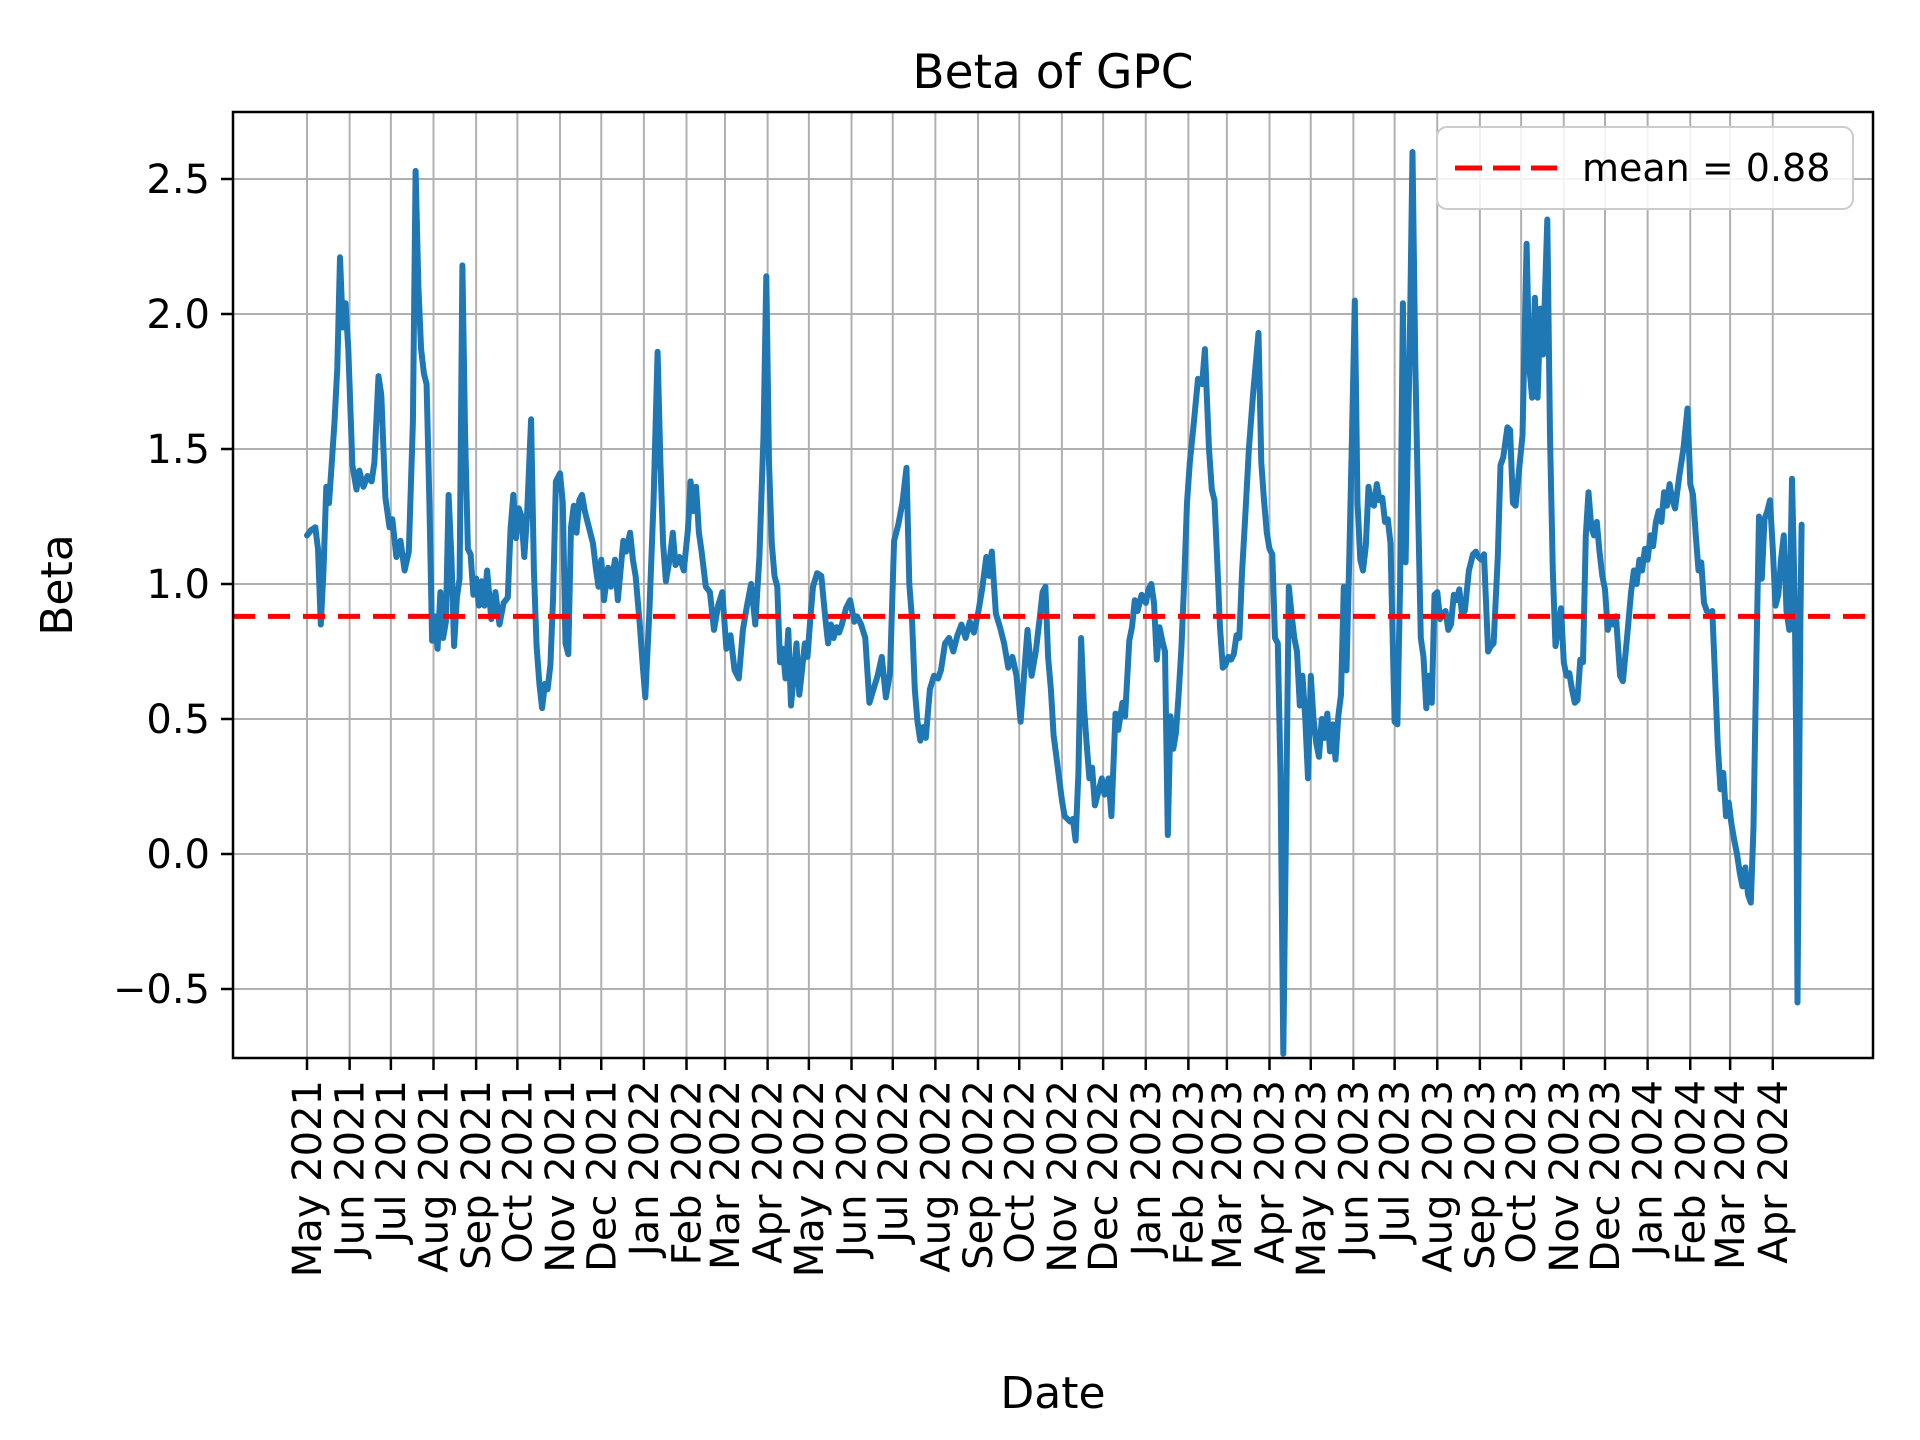 The width and height of the screenshot is (1920, 1440). Describe the element at coordinates (1052, 72) in the screenshot. I see `chart-title: Beta of GPC` at that location.